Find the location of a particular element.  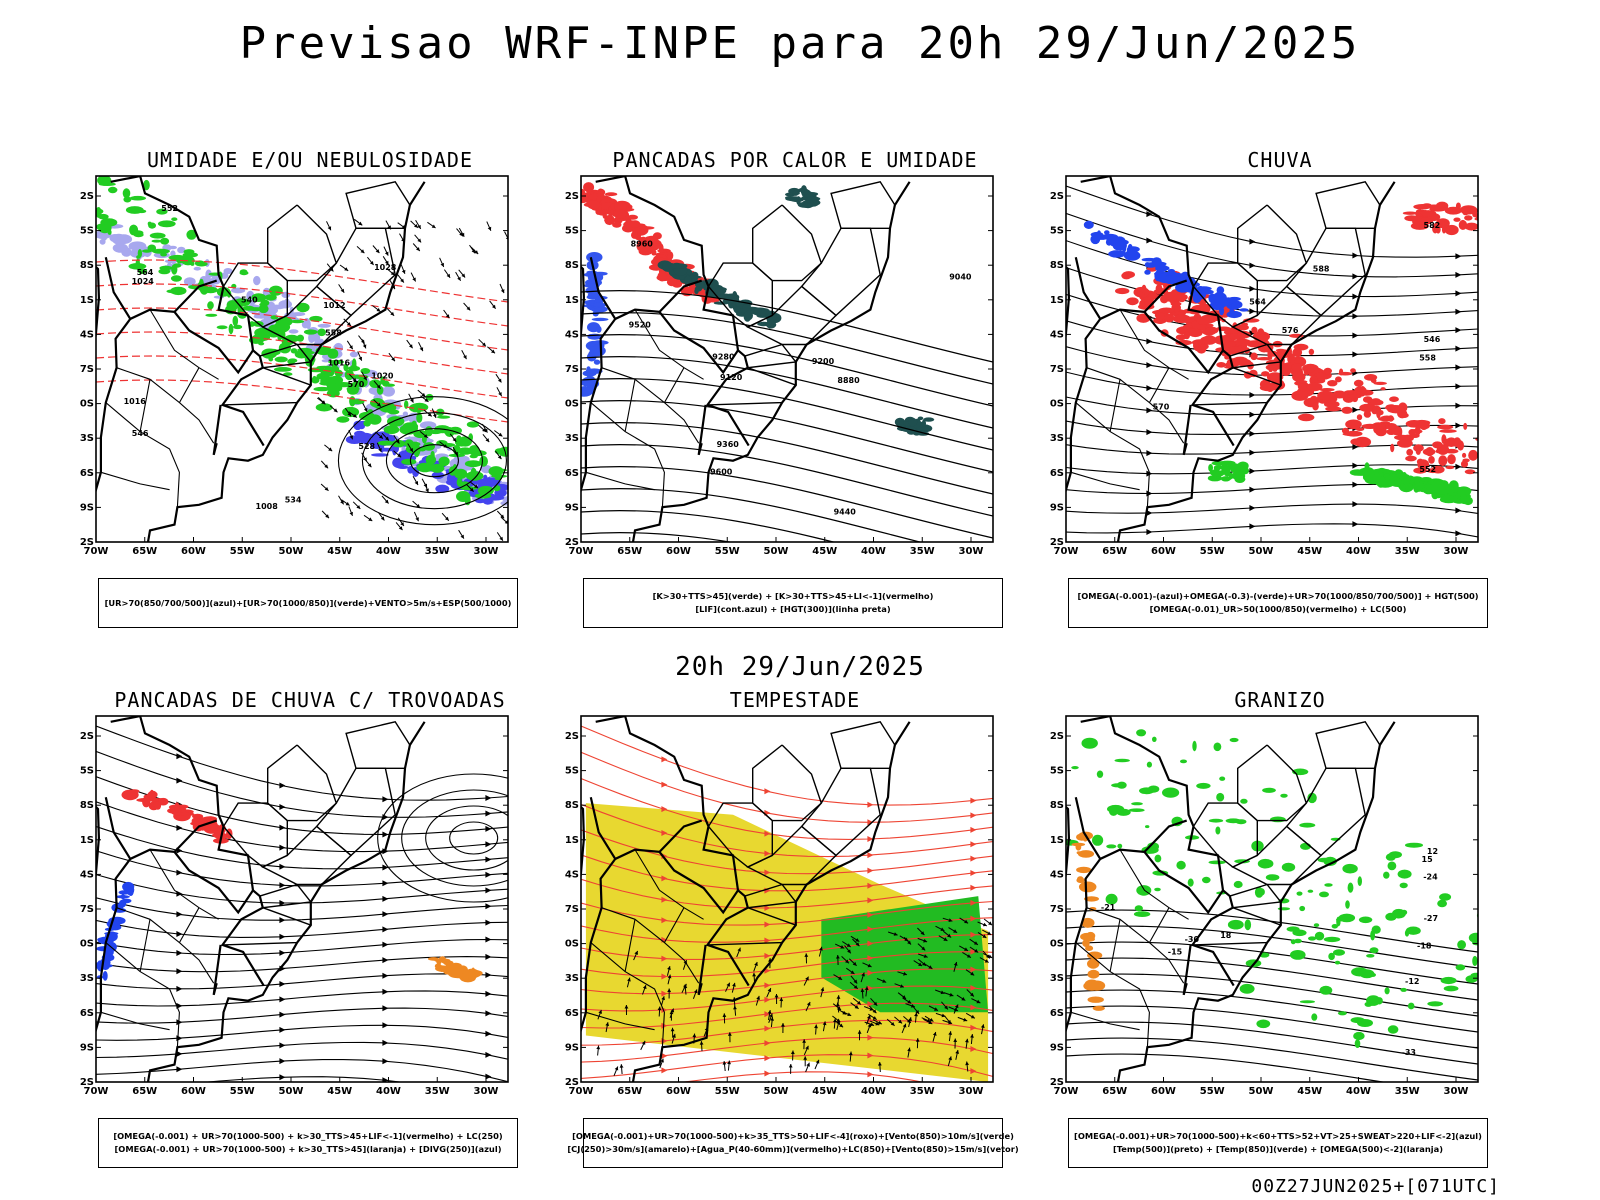

lat-label: 42S is located at coordinates (87, 542).